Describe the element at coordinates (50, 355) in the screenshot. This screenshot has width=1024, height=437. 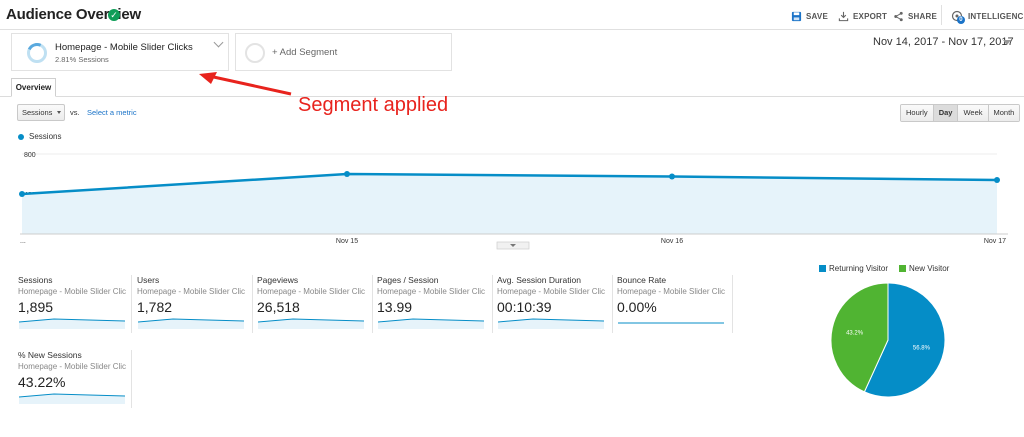
I see `scorecard-title: % New Sessions` at that location.